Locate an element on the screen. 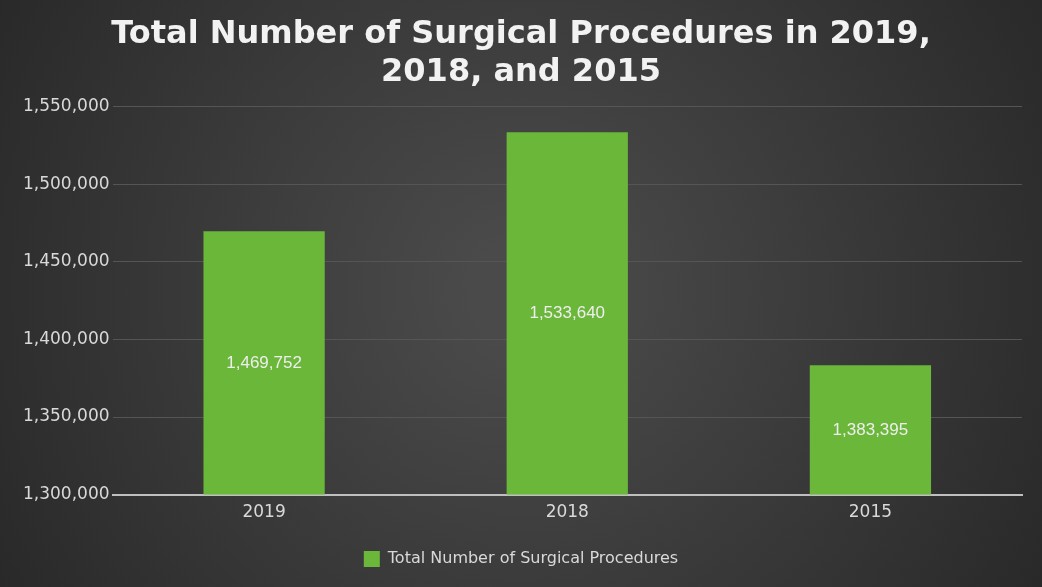 This screenshot has width=1042, height=587. data-label: 1,383,395 is located at coordinates (870, 429).